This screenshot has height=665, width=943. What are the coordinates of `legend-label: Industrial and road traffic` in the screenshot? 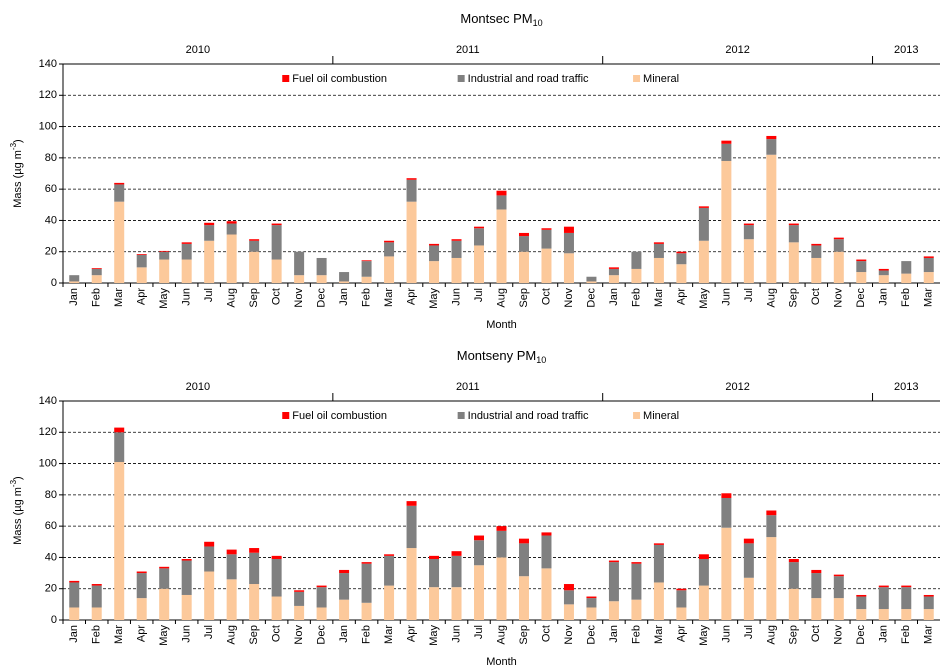 It's located at (528, 79).